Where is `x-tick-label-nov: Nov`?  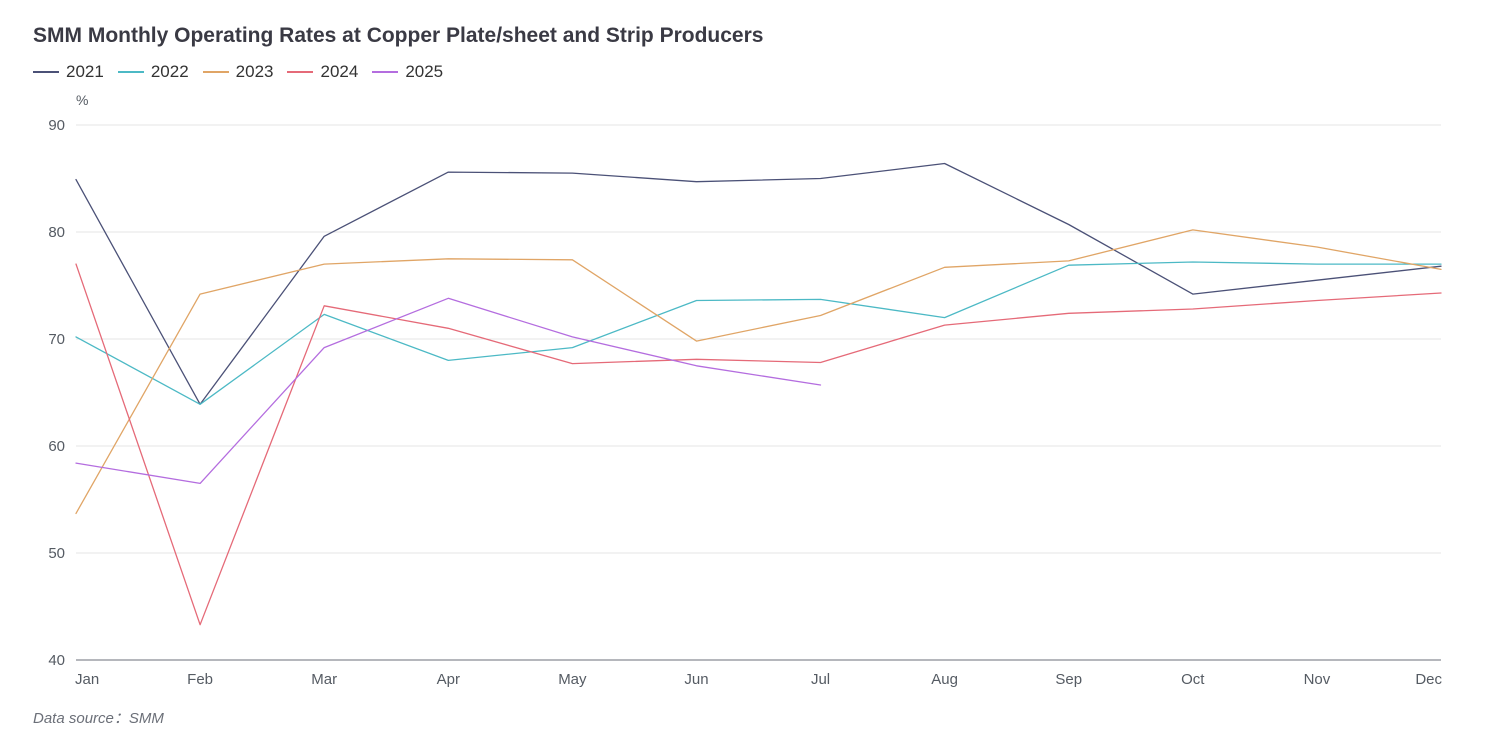 x-tick-label-nov: Nov is located at coordinates (1317, 679).